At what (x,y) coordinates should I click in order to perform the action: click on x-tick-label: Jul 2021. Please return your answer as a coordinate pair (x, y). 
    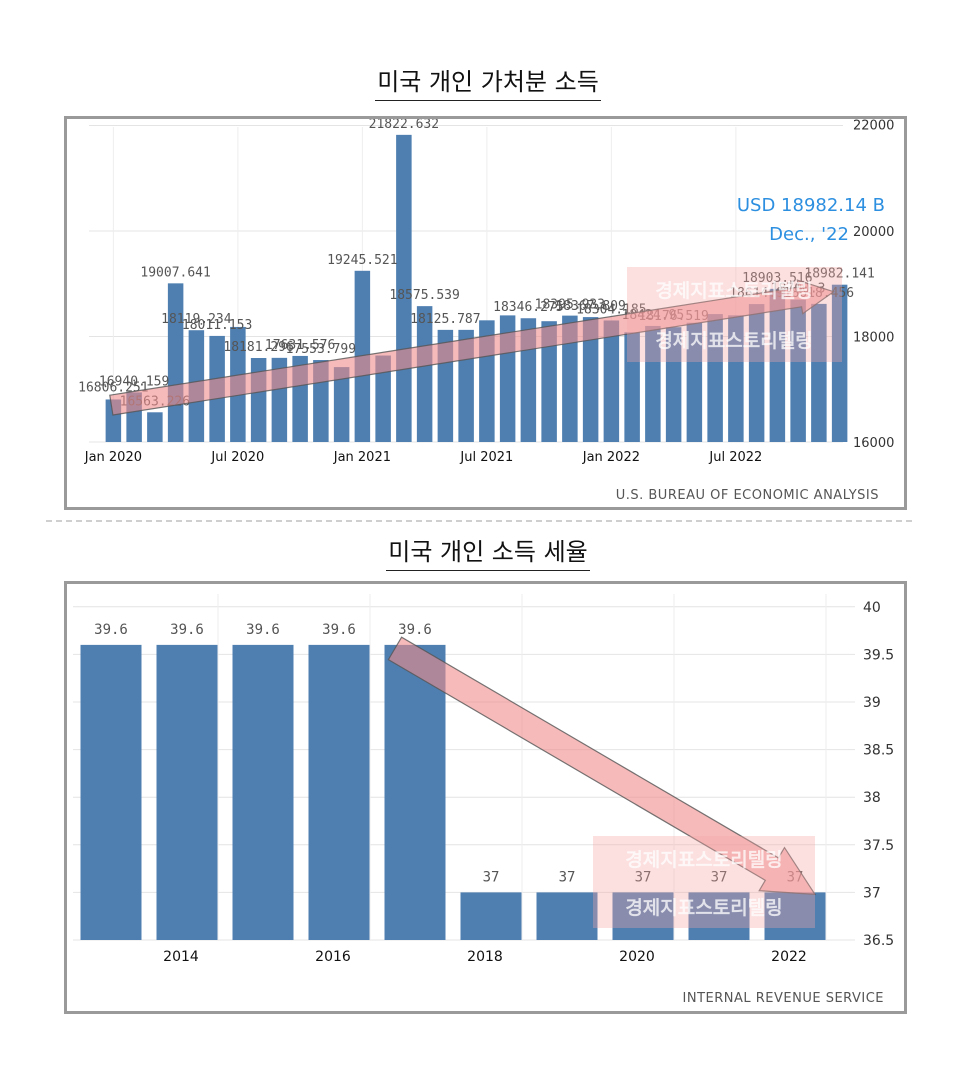
    Looking at the image, I should click on (486, 457).